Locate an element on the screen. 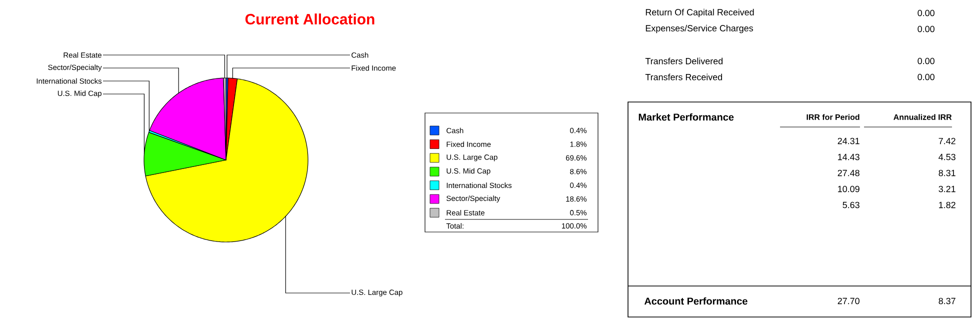 The height and width of the screenshot is (323, 973). text: 4.53 is located at coordinates (947, 157).